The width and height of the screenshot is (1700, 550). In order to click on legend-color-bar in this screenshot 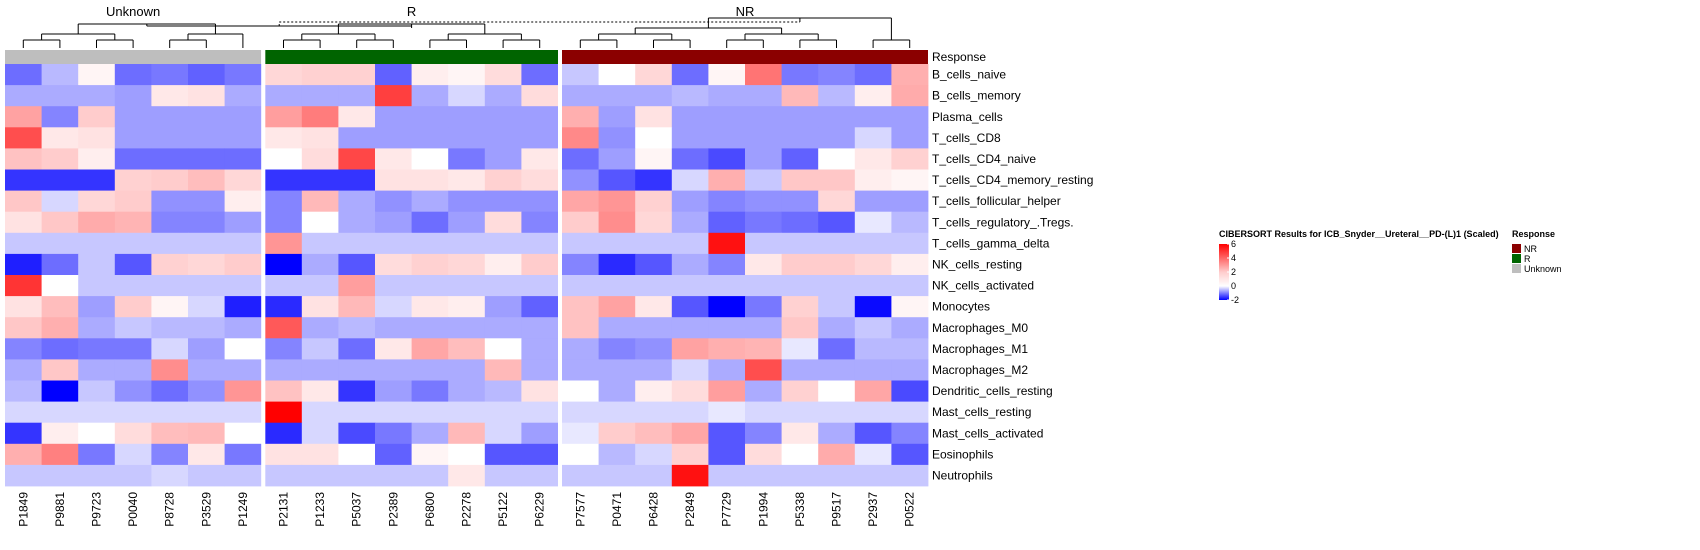, I will do `click(1224, 272)`.